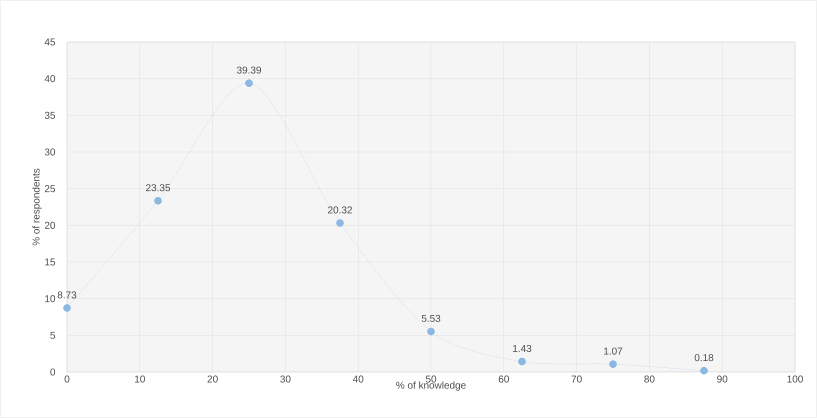 The width and height of the screenshot is (817, 418). What do you see at coordinates (140, 379) in the screenshot?
I see `x-tick-label: 10` at bounding box center [140, 379].